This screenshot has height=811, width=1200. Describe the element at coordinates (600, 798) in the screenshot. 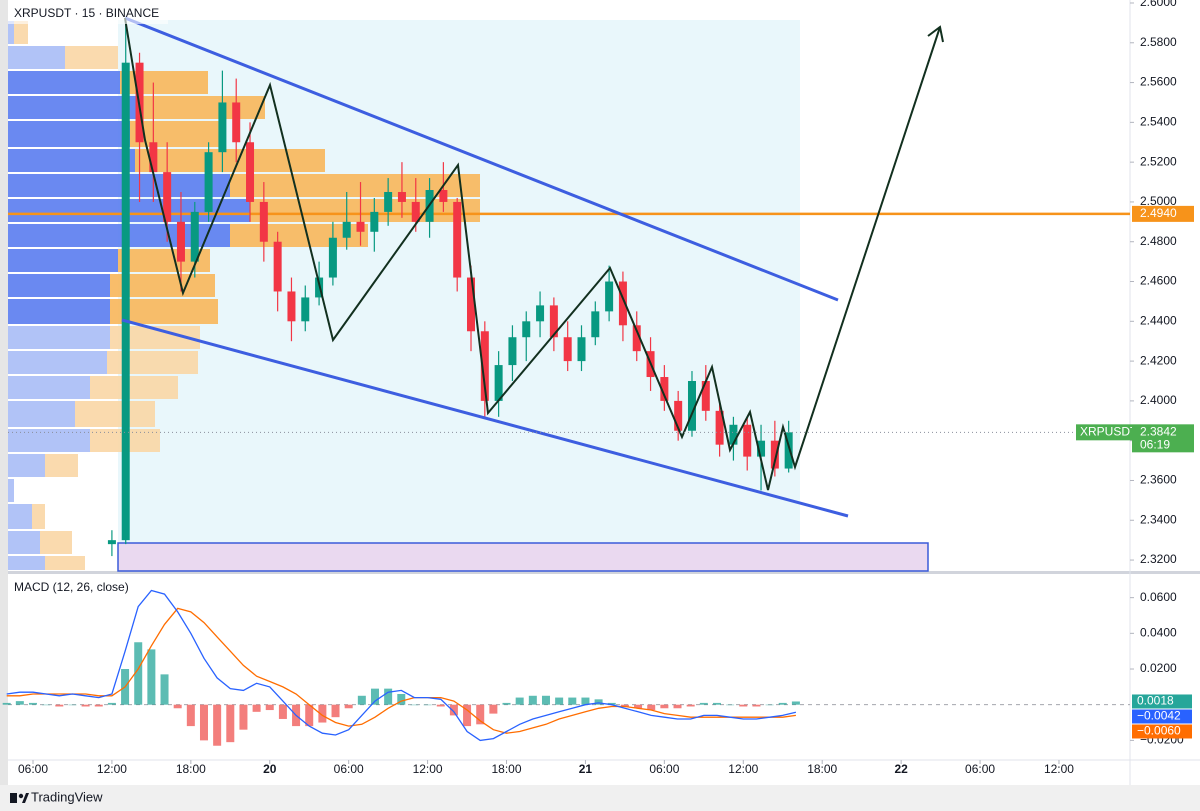

I see `footer-bar` at that location.